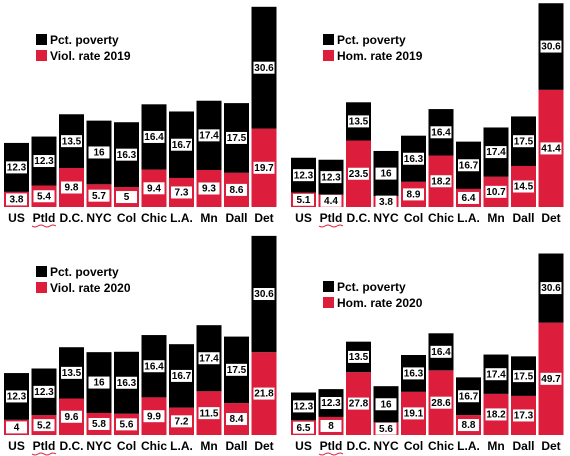 This screenshot has height=456, width=570. I want to click on label-rate-7: 9.3, so click(209, 189).